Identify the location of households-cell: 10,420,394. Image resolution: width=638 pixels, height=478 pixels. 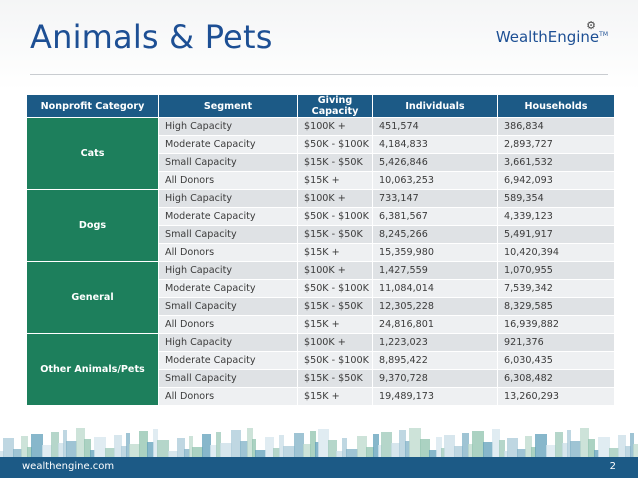
(556, 252).